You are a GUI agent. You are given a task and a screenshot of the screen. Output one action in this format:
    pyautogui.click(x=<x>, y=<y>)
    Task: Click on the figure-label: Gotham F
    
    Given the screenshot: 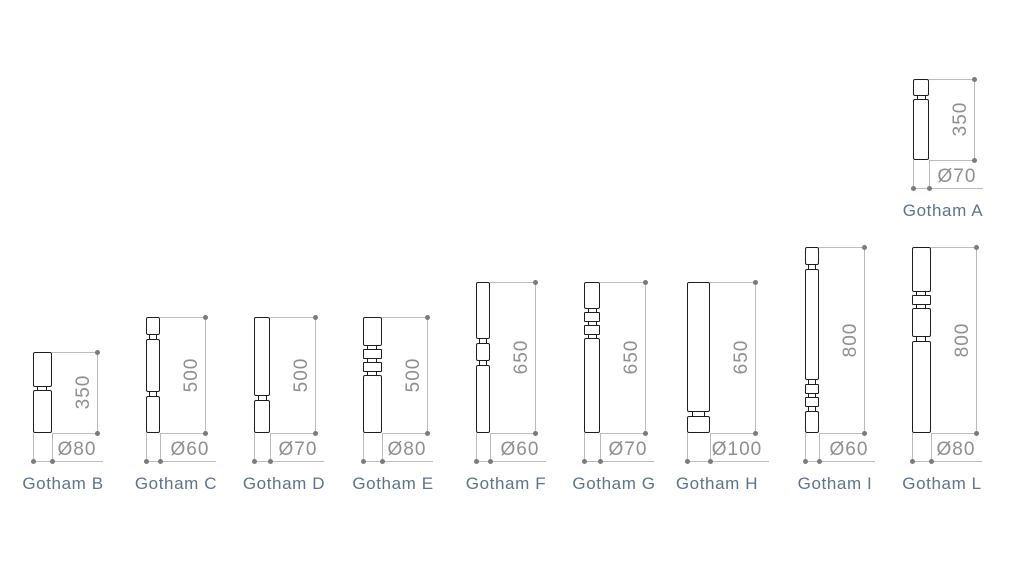 What is the action you would take?
    pyautogui.click(x=506, y=483)
    